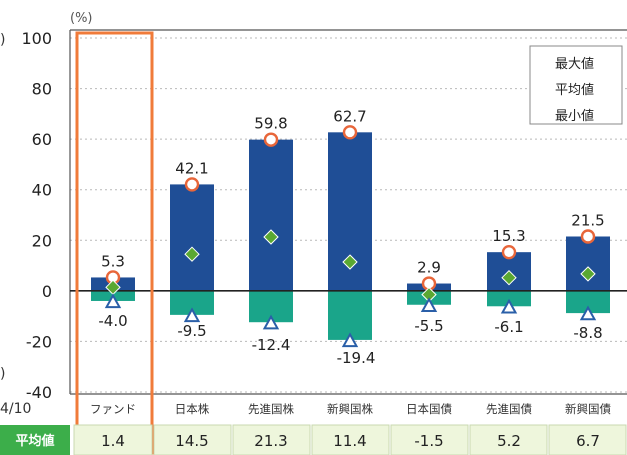 This screenshot has height=455, width=627. I want to click on y-tick-label: -40, so click(39, 392).